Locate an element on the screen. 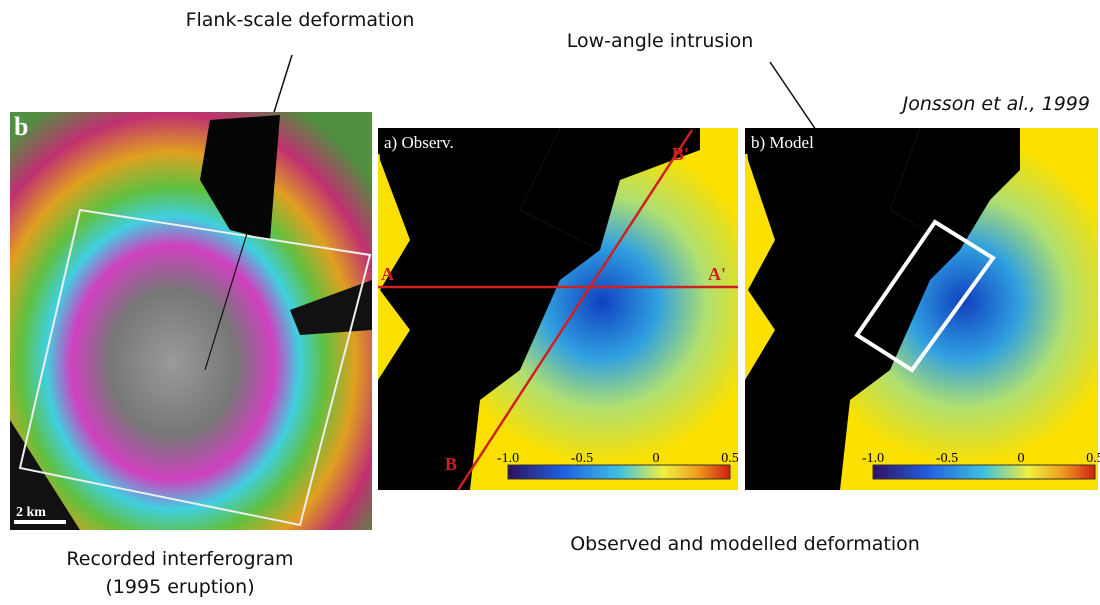 The image size is (1100, 605). caption: Recorded interferogram is located at coordinates (179, 559).